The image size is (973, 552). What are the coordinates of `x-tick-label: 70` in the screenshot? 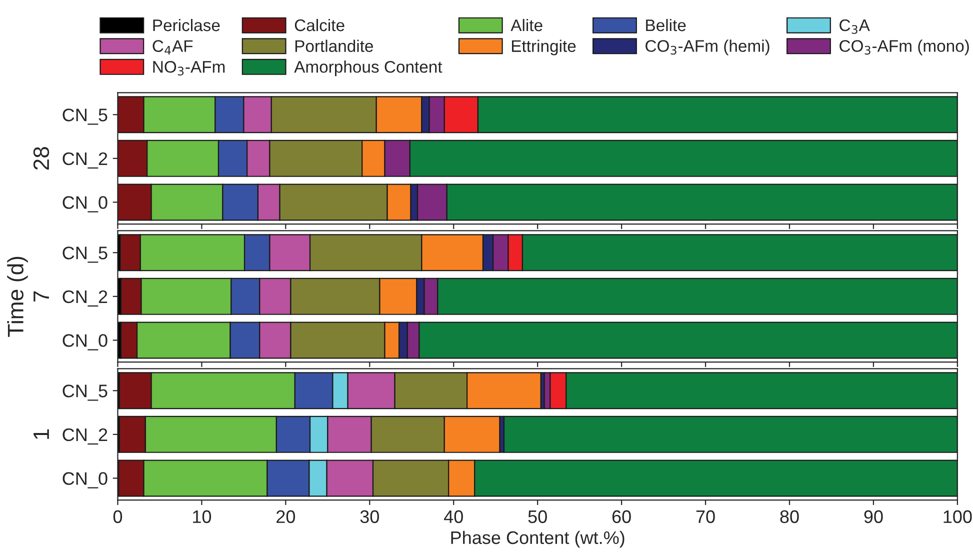 It's located at (705, 517).